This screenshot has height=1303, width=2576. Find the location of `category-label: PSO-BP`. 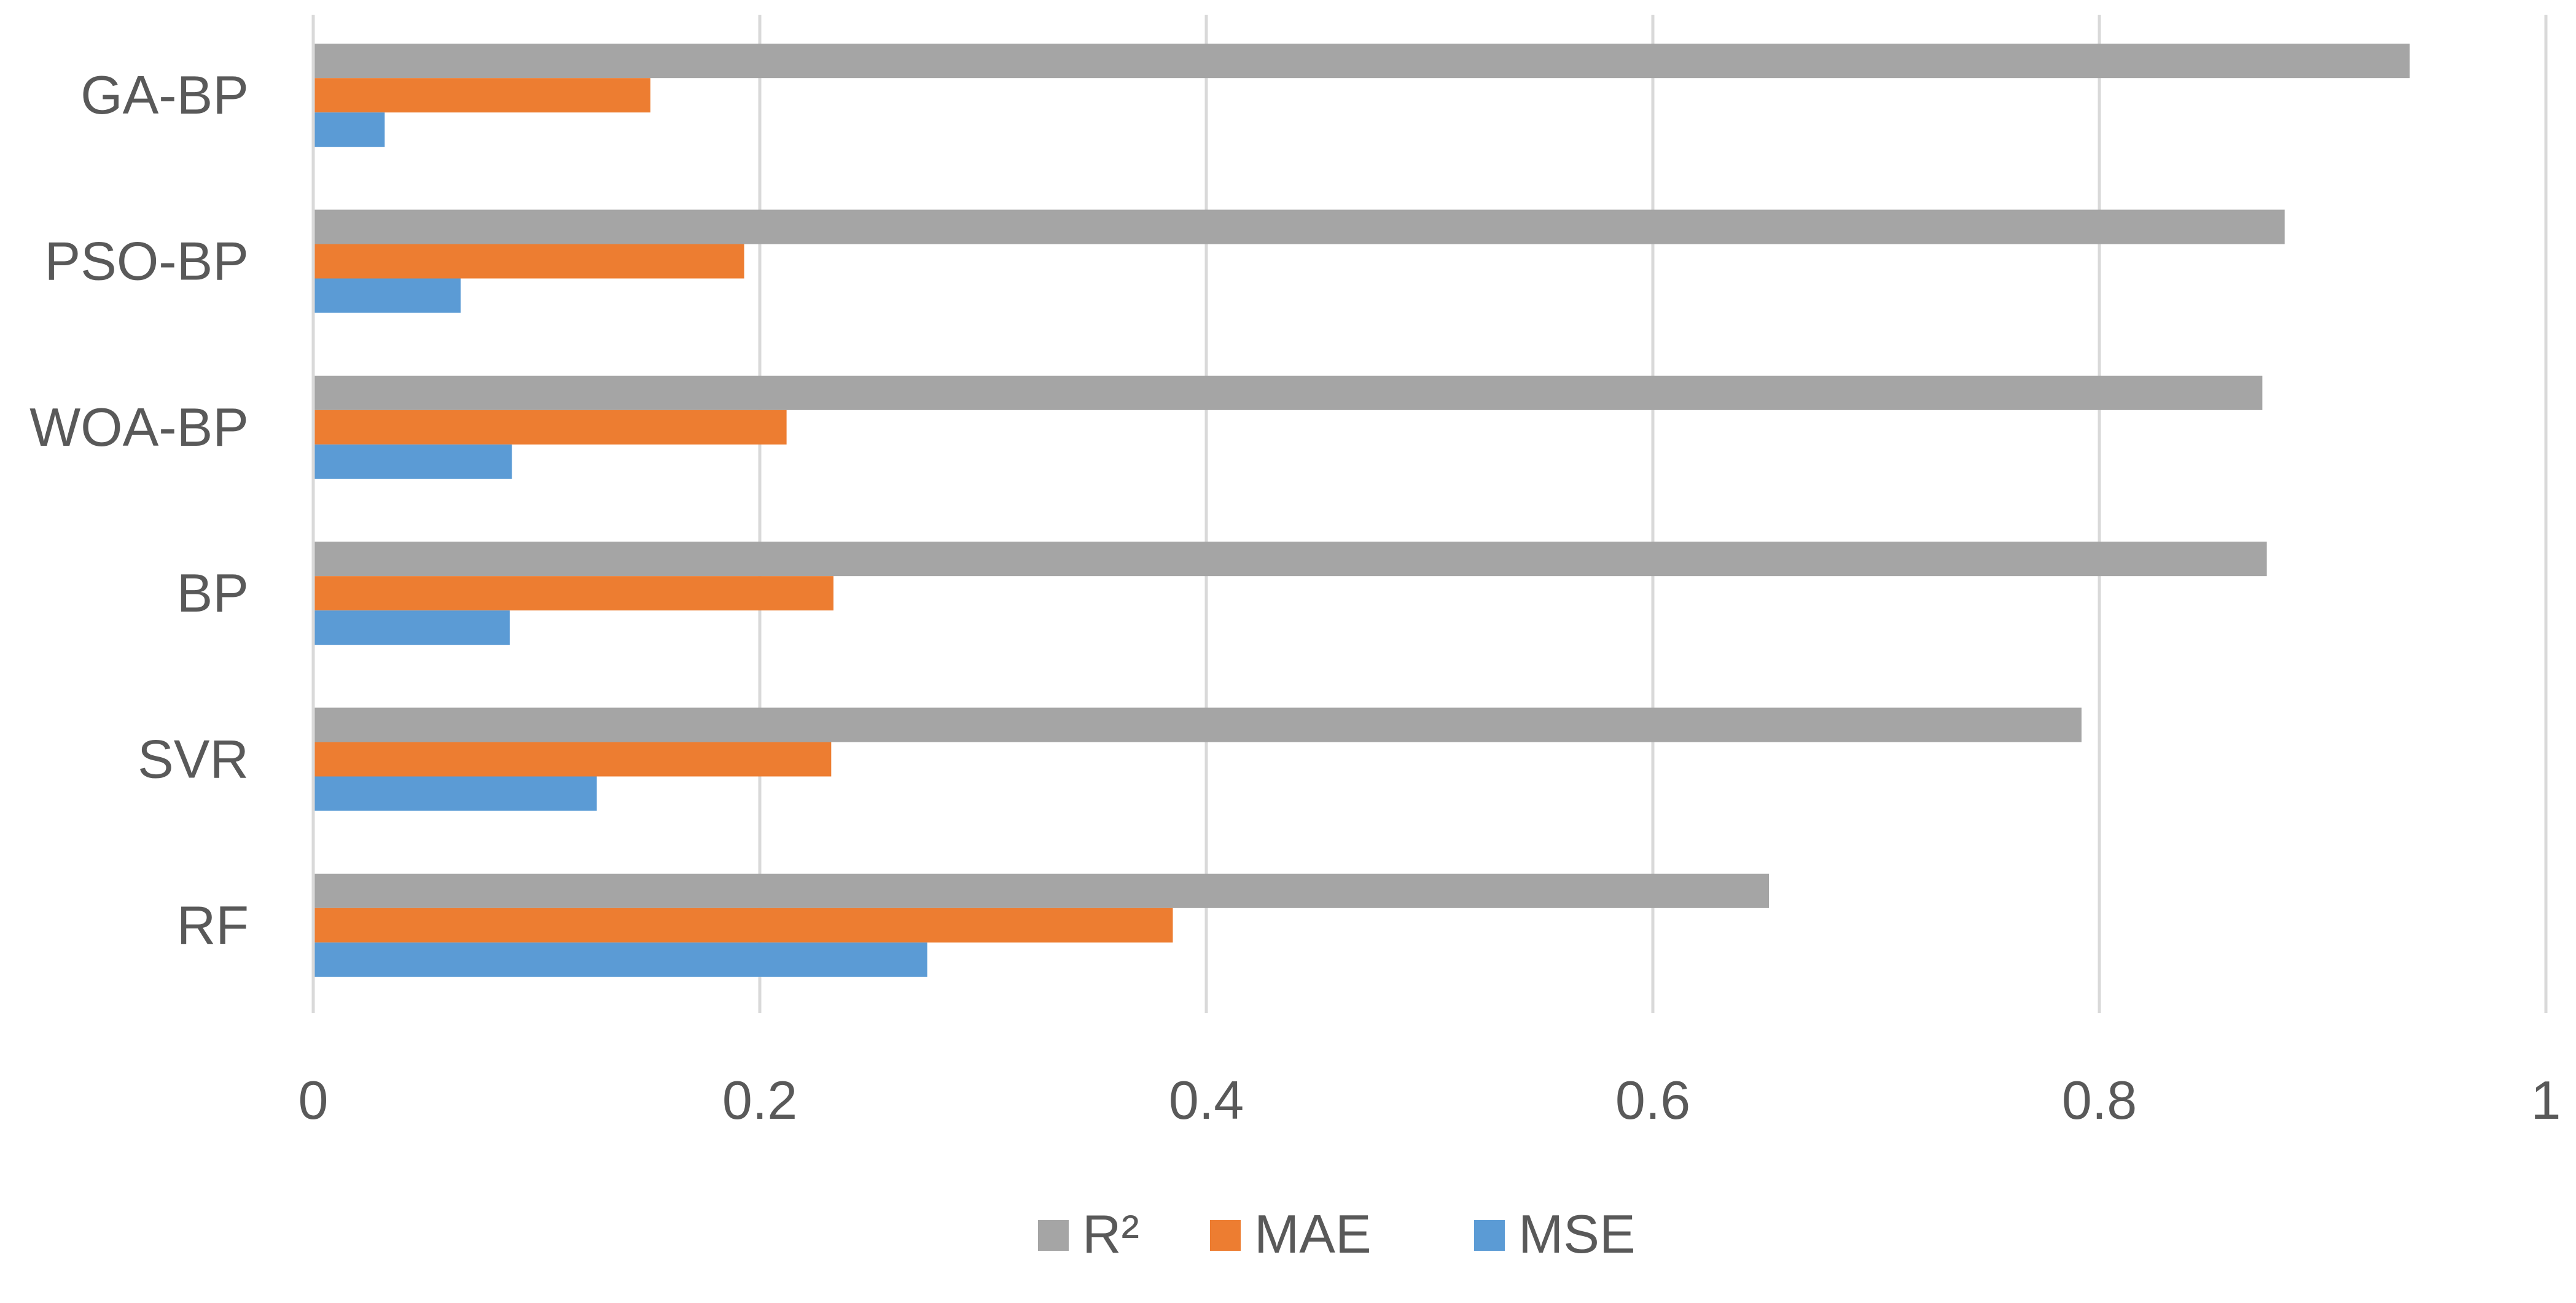

category-label: PSO-BP is located at coordinates (146, 261).